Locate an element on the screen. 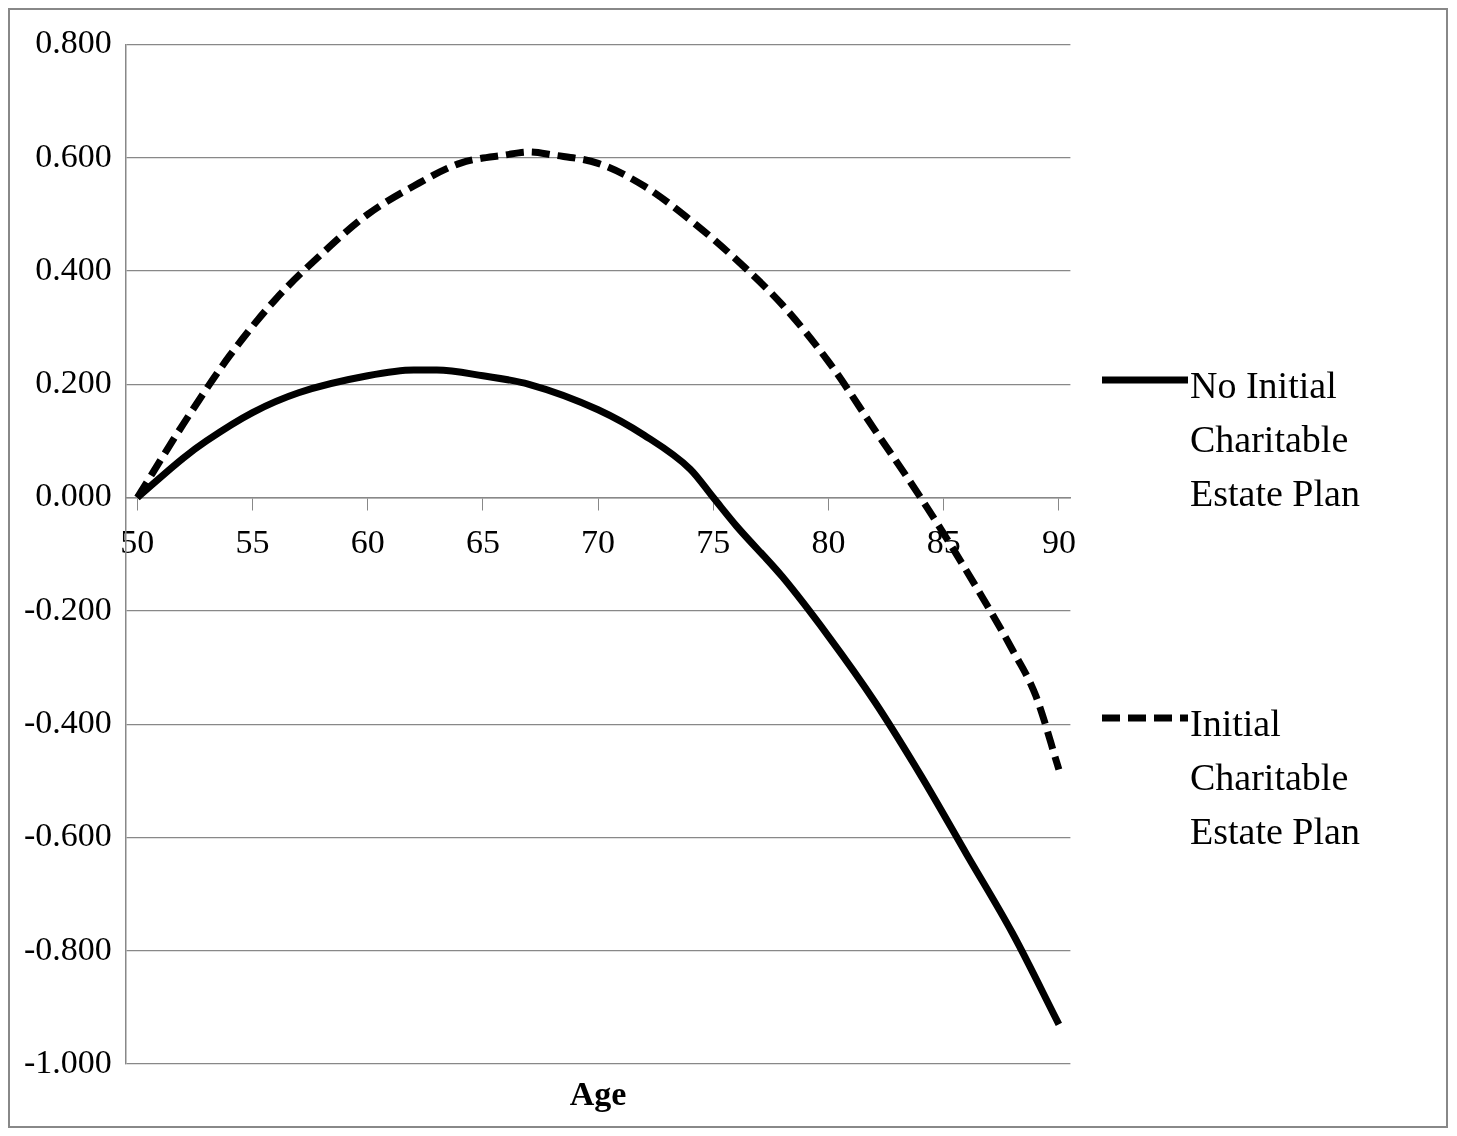 This screenshot has width=1457, height=1136. y-tick-label: 0.200 is located at coordinates (73, 382).